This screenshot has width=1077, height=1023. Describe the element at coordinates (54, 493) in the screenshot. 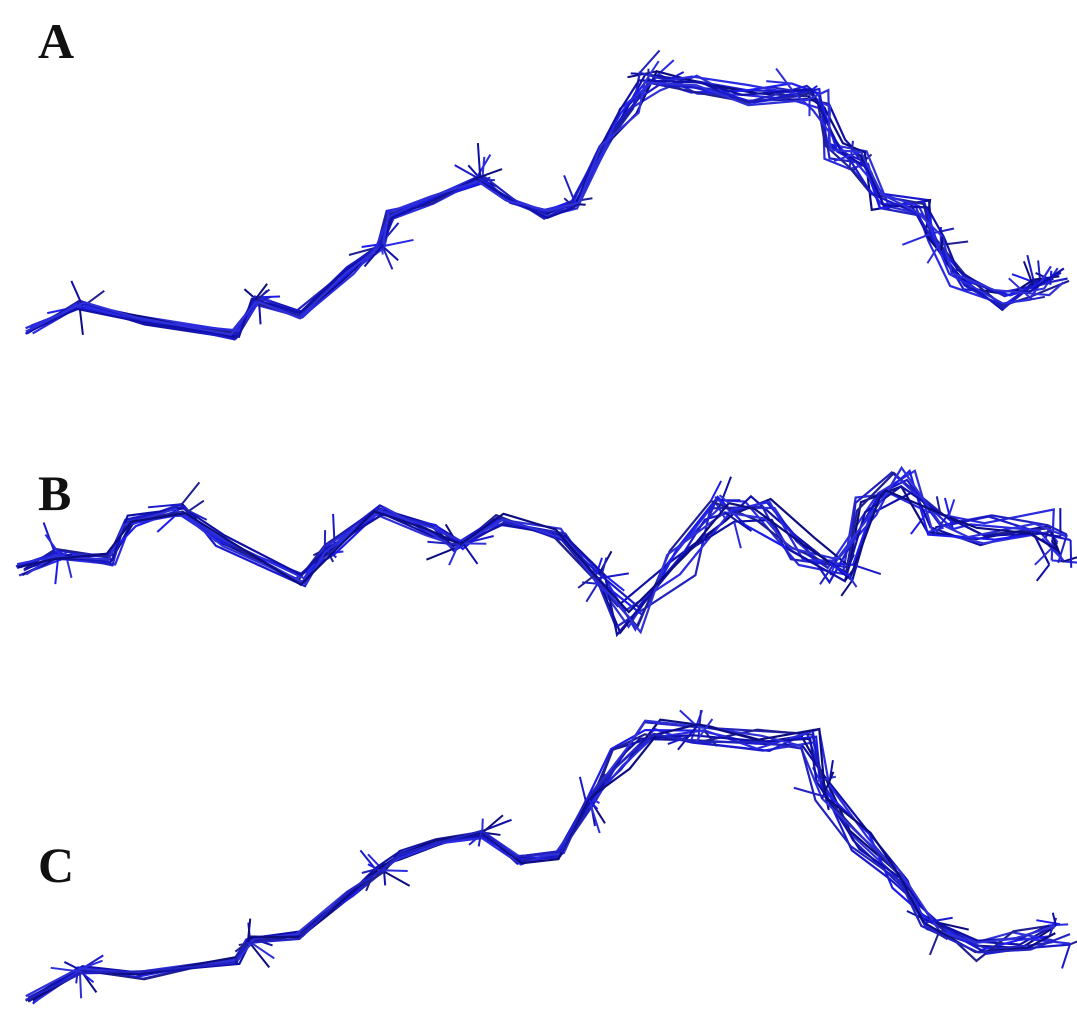

I see `panel-label: B` at that location.